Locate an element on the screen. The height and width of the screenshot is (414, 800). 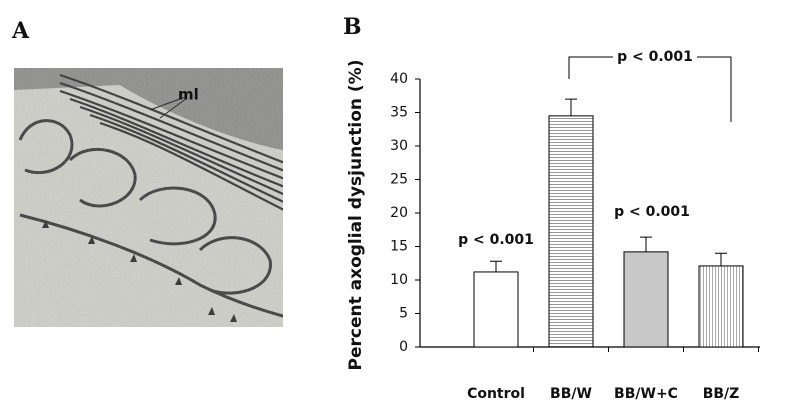
annotation-background is located at coordinates (655, 57).